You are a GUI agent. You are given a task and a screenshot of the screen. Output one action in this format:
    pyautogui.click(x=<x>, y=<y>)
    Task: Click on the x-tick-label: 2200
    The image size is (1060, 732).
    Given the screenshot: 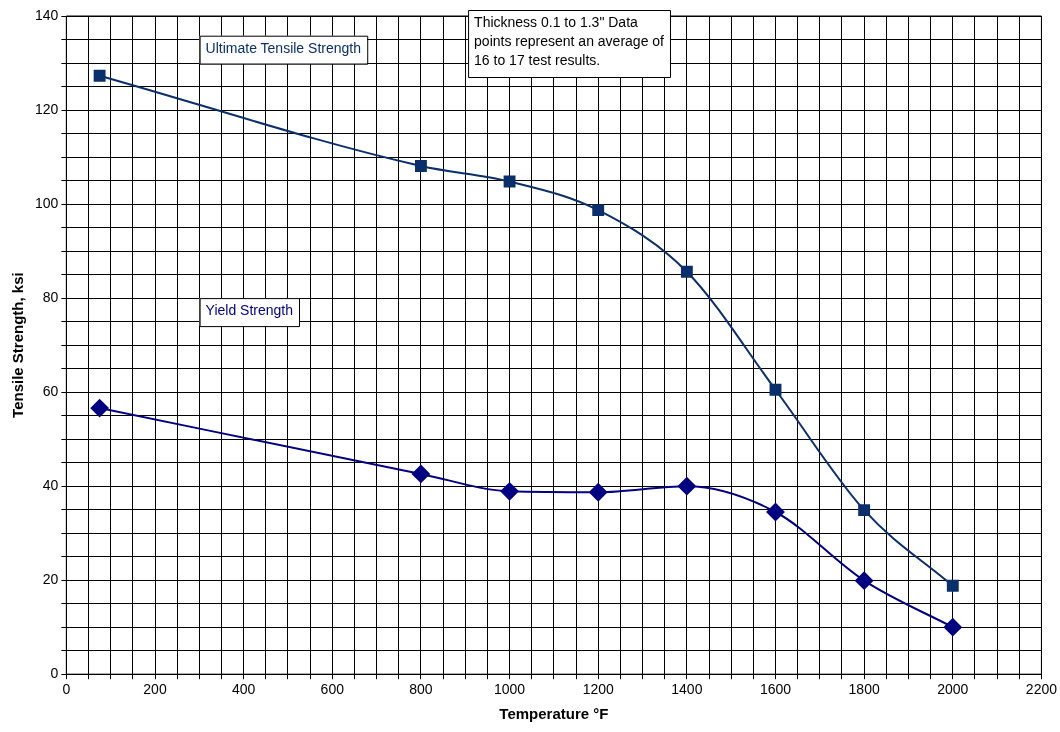 What is the action you would take?
    pyautogui.click(x=1041, y=689)
    